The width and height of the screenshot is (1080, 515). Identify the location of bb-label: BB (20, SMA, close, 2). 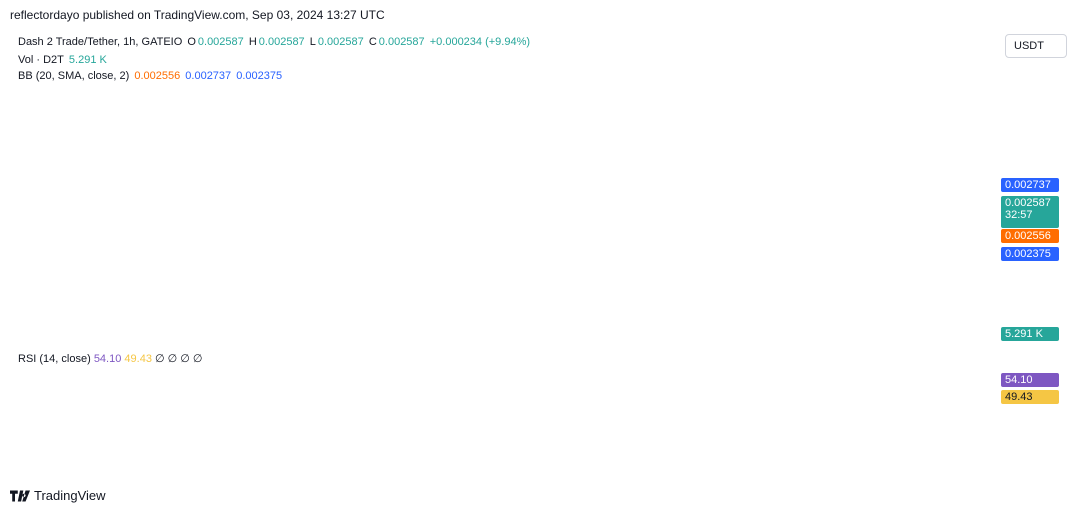
(74, 76).